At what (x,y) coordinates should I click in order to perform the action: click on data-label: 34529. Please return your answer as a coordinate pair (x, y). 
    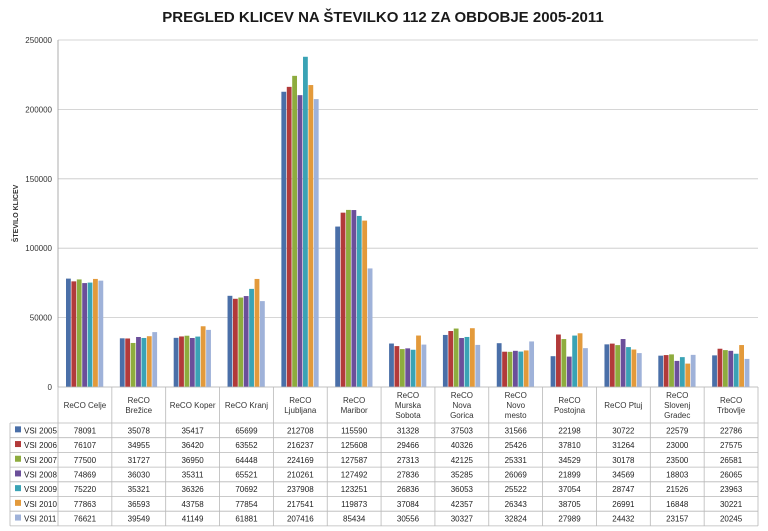
    Looking at the image, I should click on (569, 460).